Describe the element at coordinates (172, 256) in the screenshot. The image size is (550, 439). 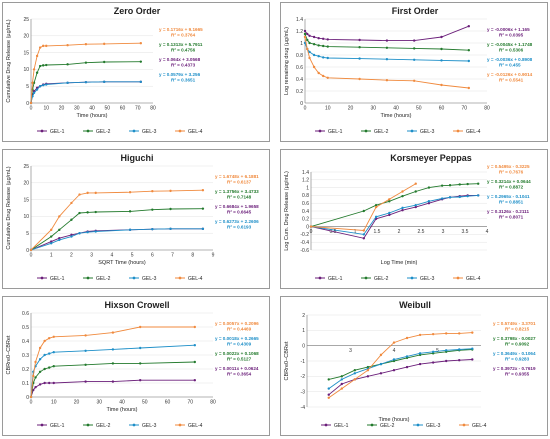
I see `x-tick-label: 7` at that location.